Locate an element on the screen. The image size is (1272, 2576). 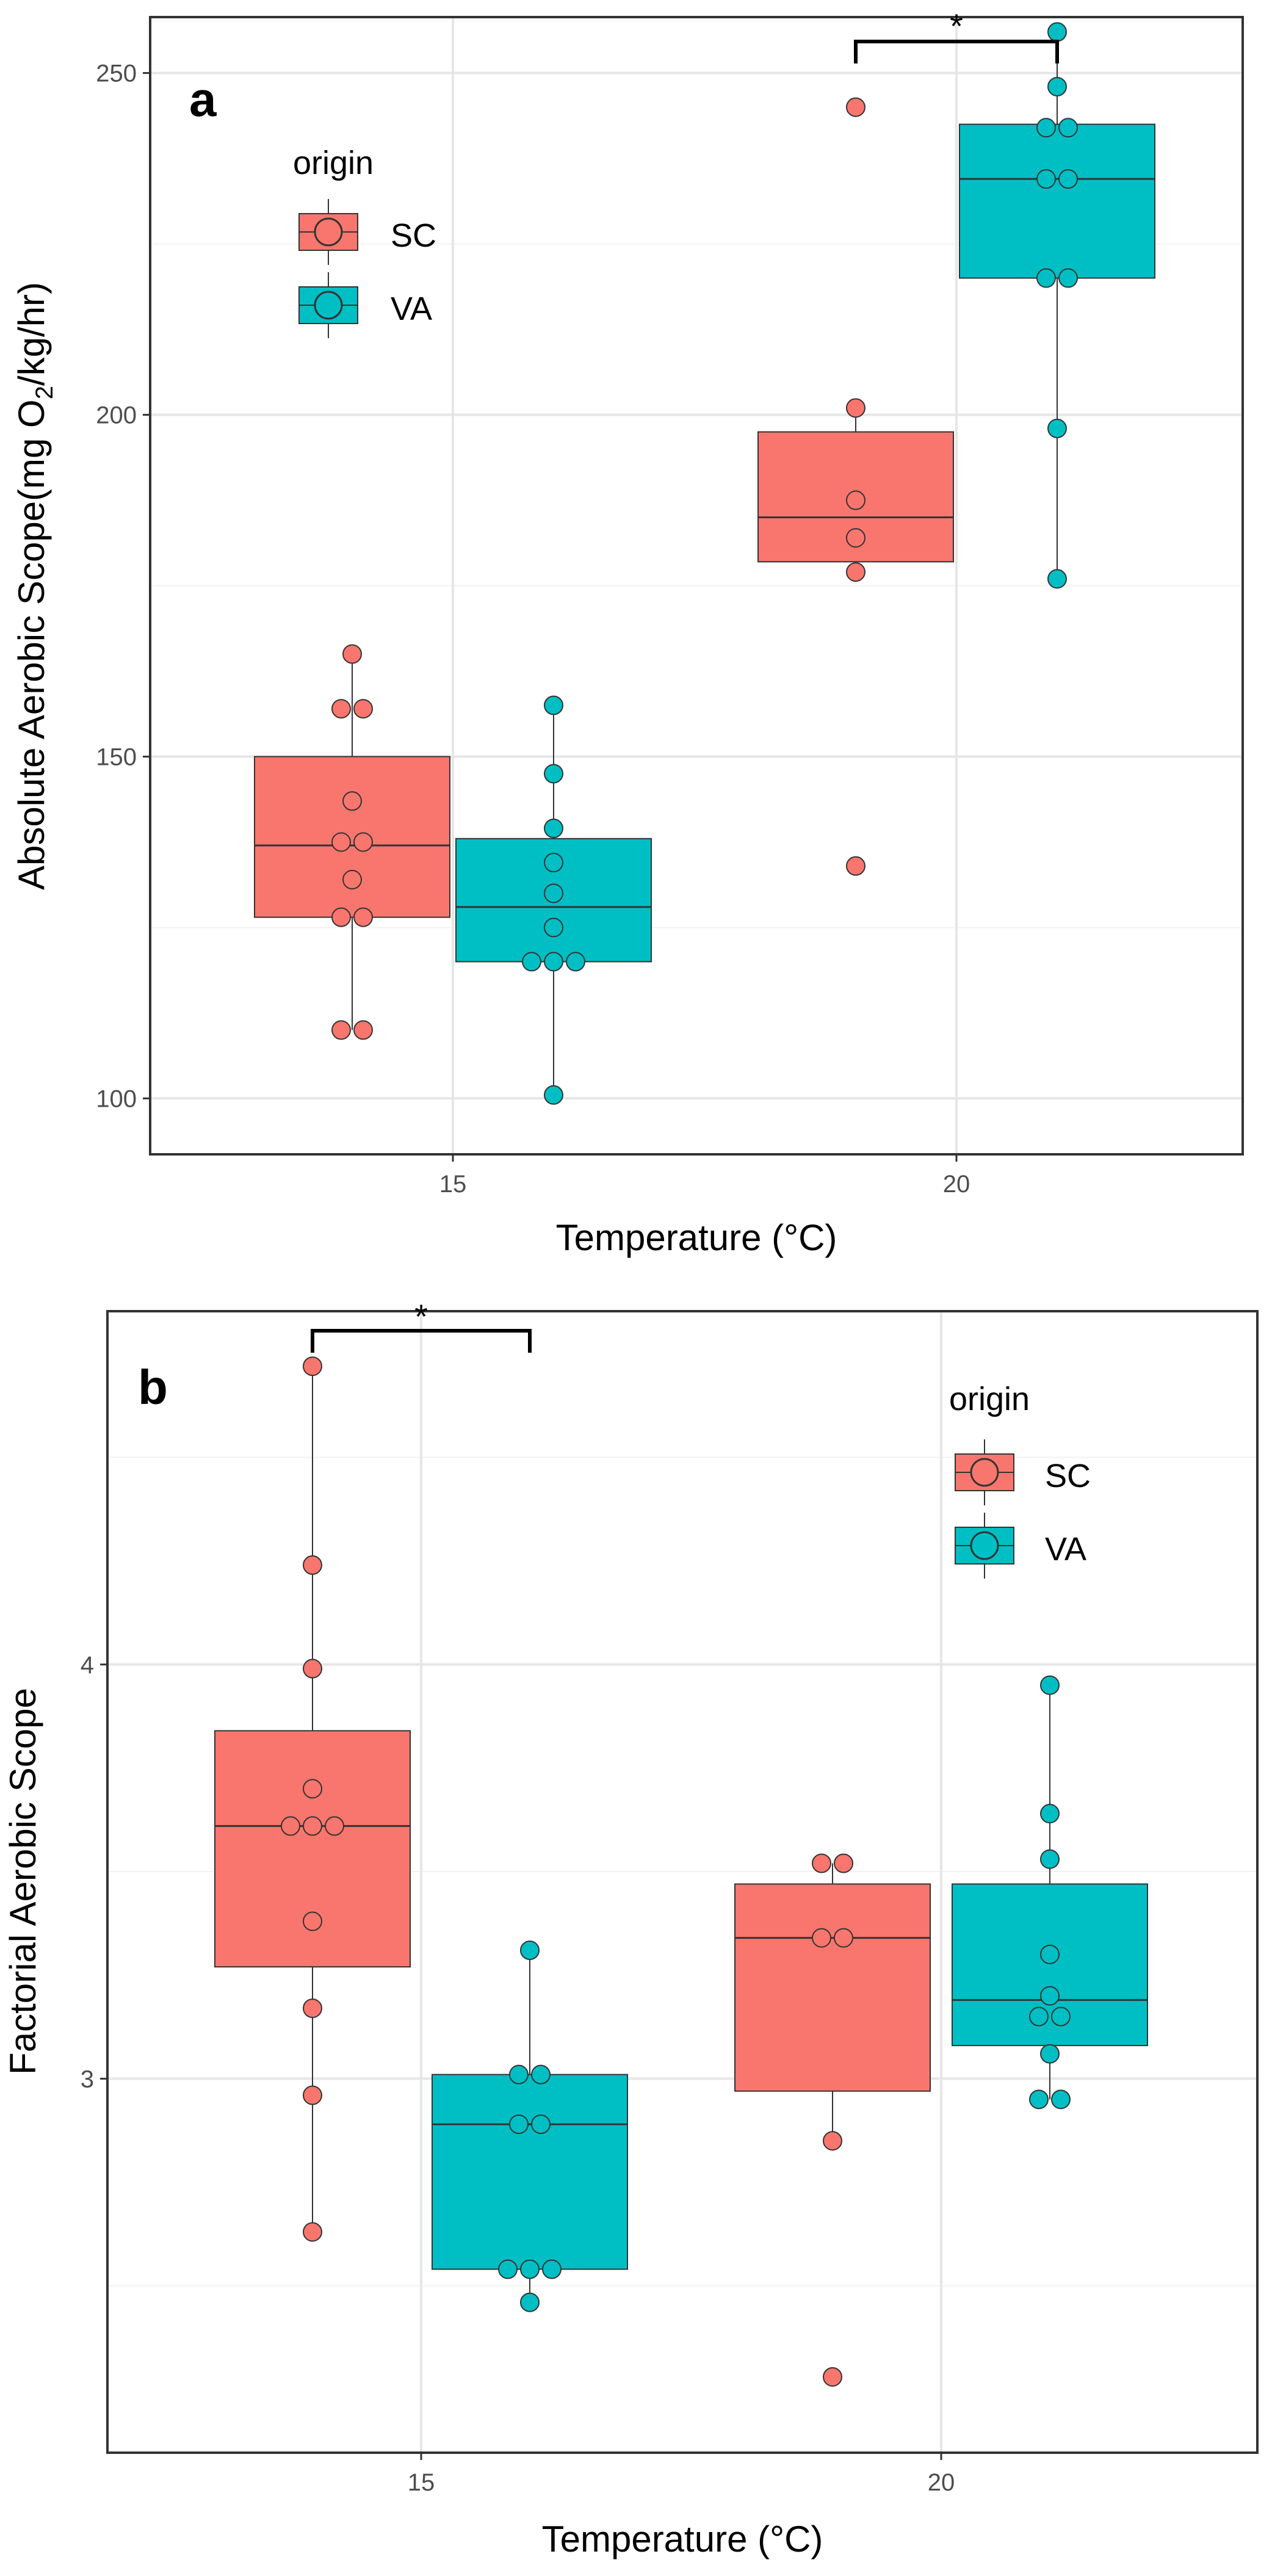
panel-a-legend-va-label: VA is located at coordinates (411, 309).